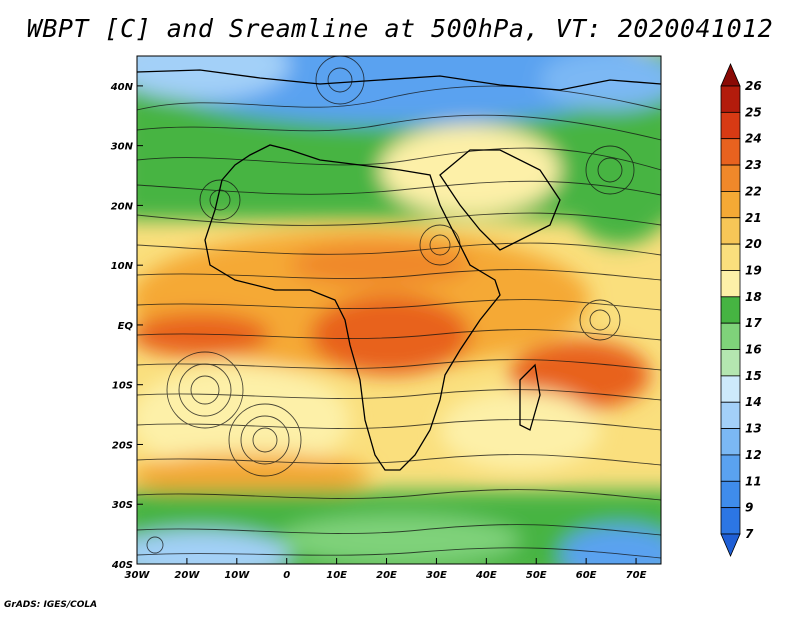 The image size is (800, 618). What do you see at coordinates (237, 575) in the screenshot?
I see `x-tick-label: 10W` at bounding box center [237, 575].